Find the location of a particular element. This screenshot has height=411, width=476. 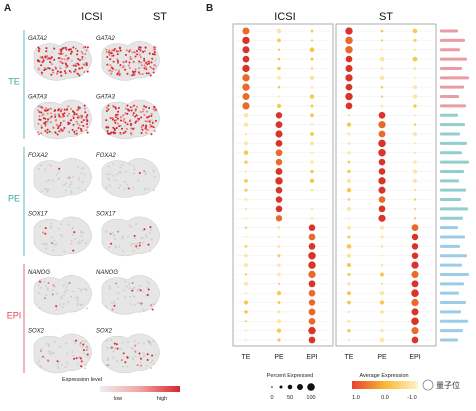

color-tick-mid: 0.0 is located at coordinates (385, 398).